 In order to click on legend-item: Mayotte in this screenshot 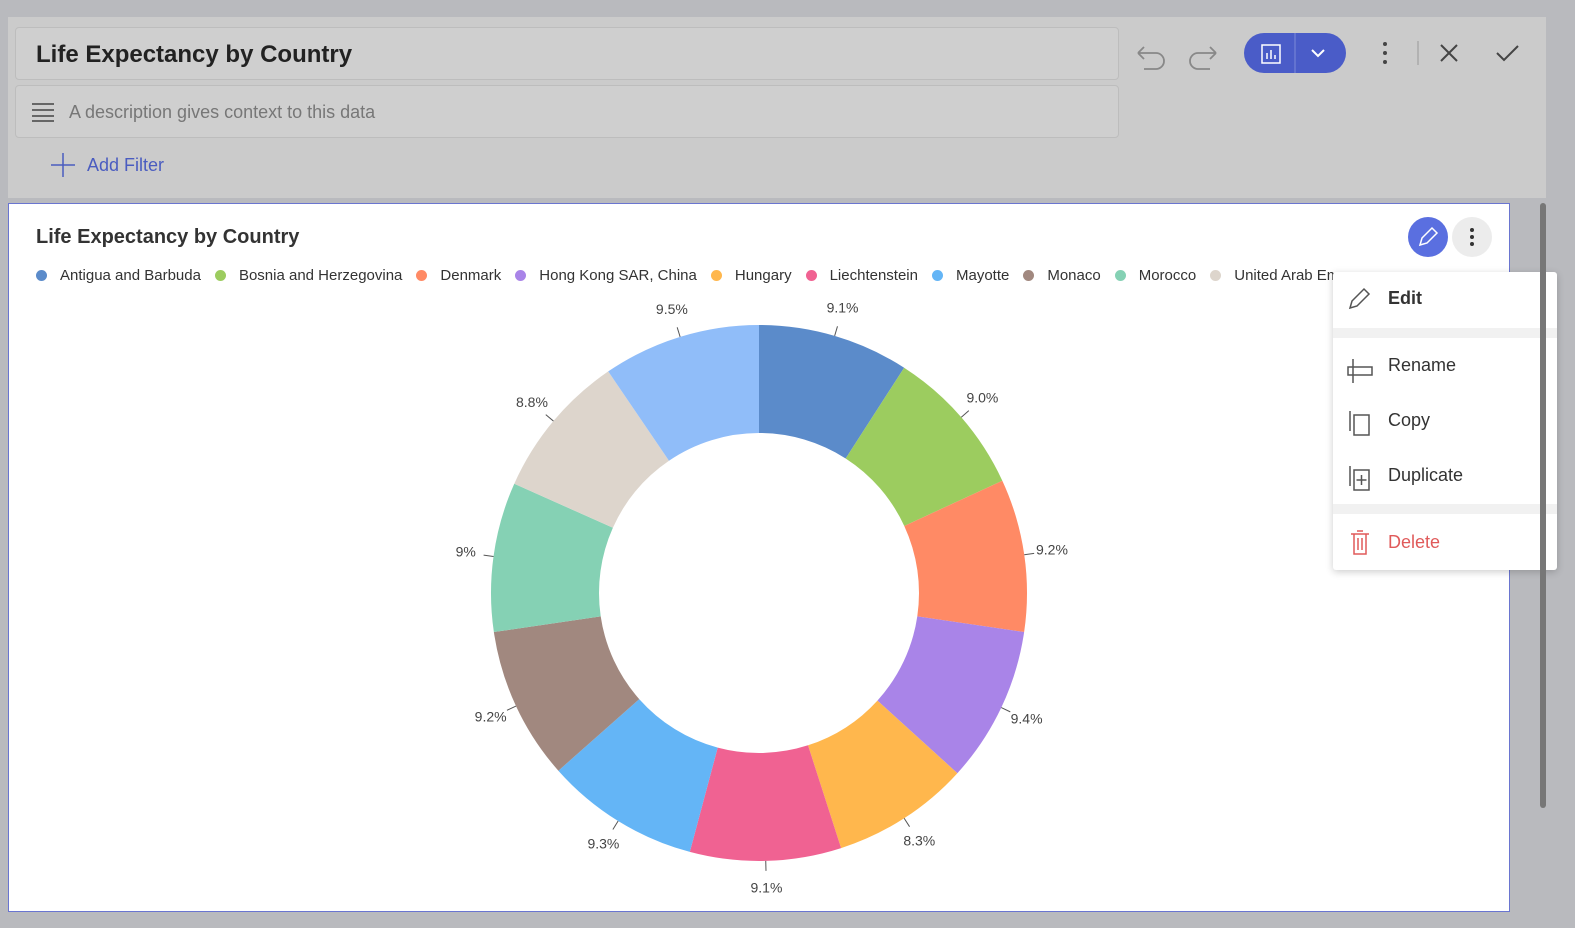, I will do `click(970, 275)`.